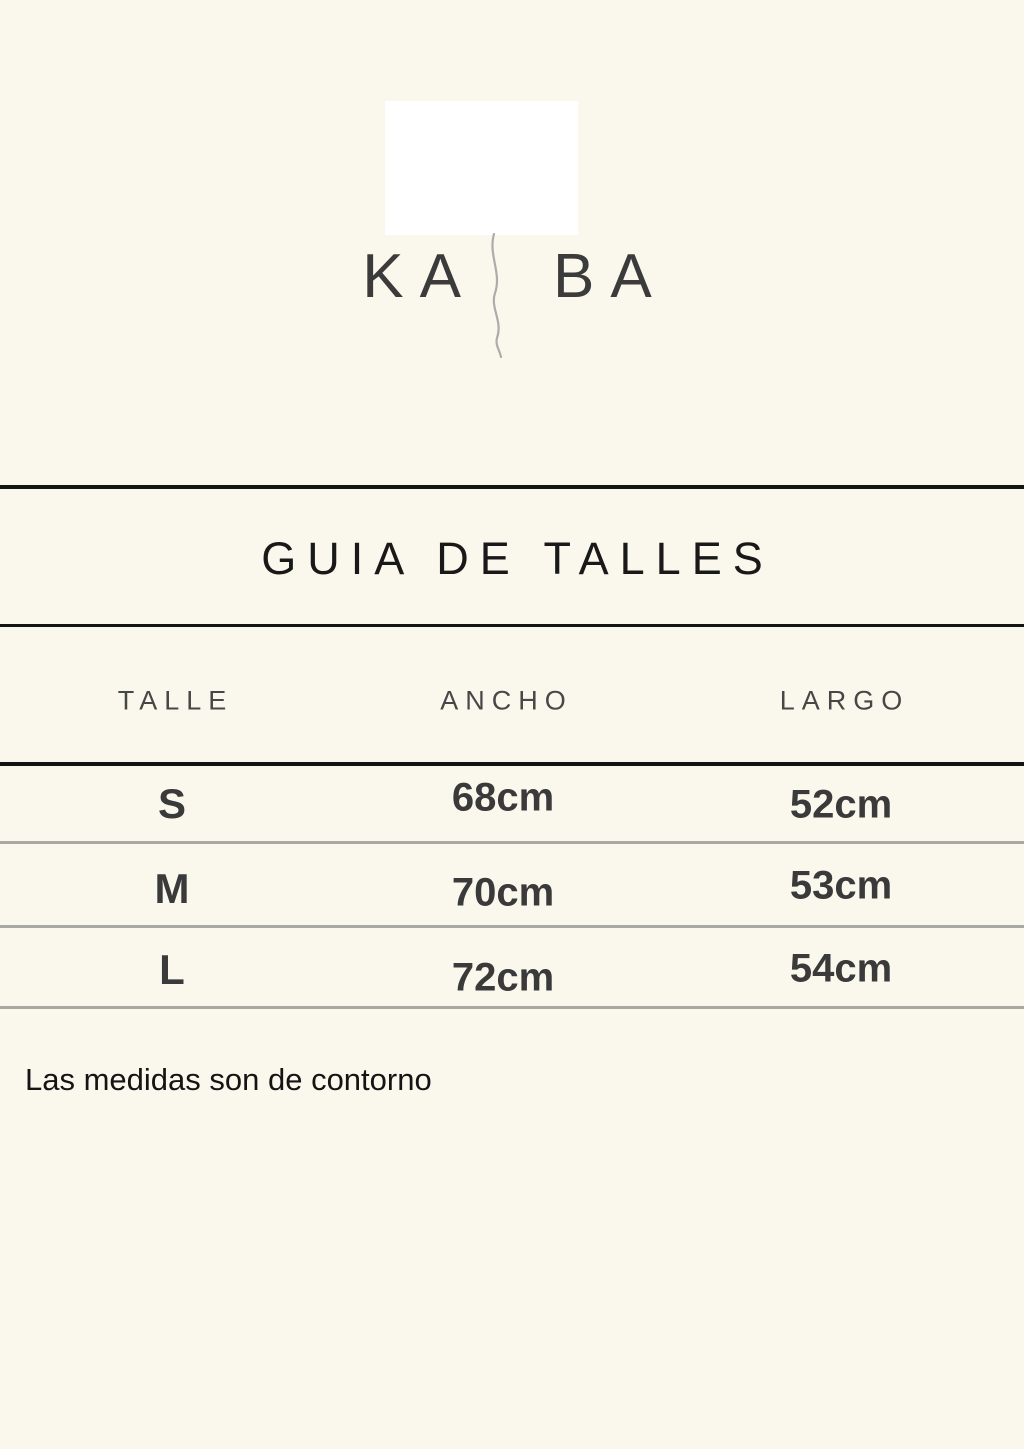 The height and width of the screenshot is (1449, 1024). What do you see at coordinates (497, 295) in the screenshot?
I see `squiggle-line-icon` at bounding box center [497, 295].